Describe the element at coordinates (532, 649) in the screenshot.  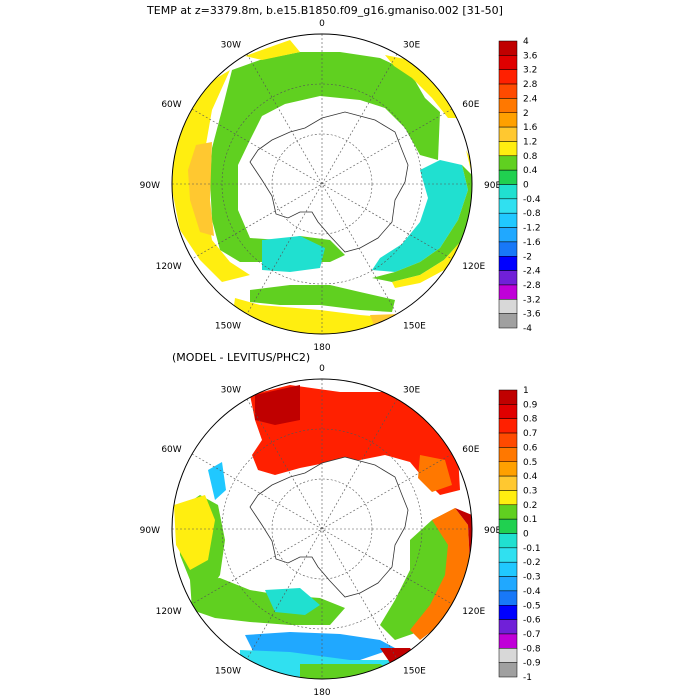
I see `bottom-colorbar-label: -0.8` at that location.